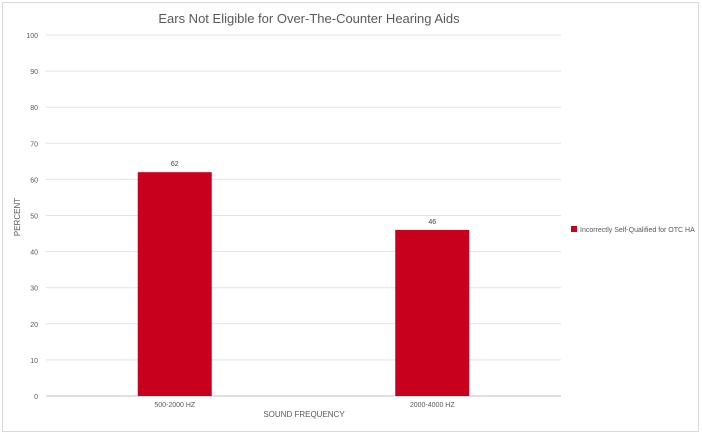  I want to click on y-axis-ticks: 0 10 20 30 40 50 60 70 80 90 100, so click(32, 217).